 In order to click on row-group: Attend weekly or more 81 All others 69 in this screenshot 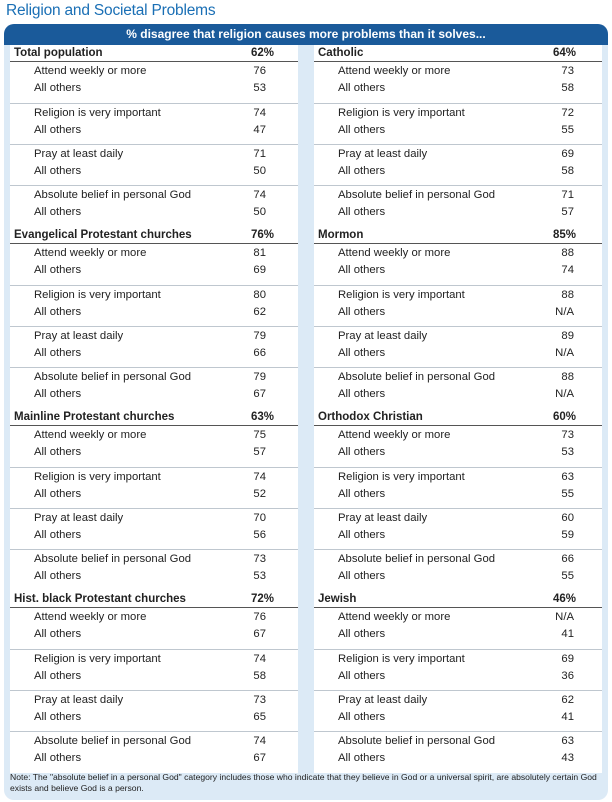, I will do `click(154, 264)`.